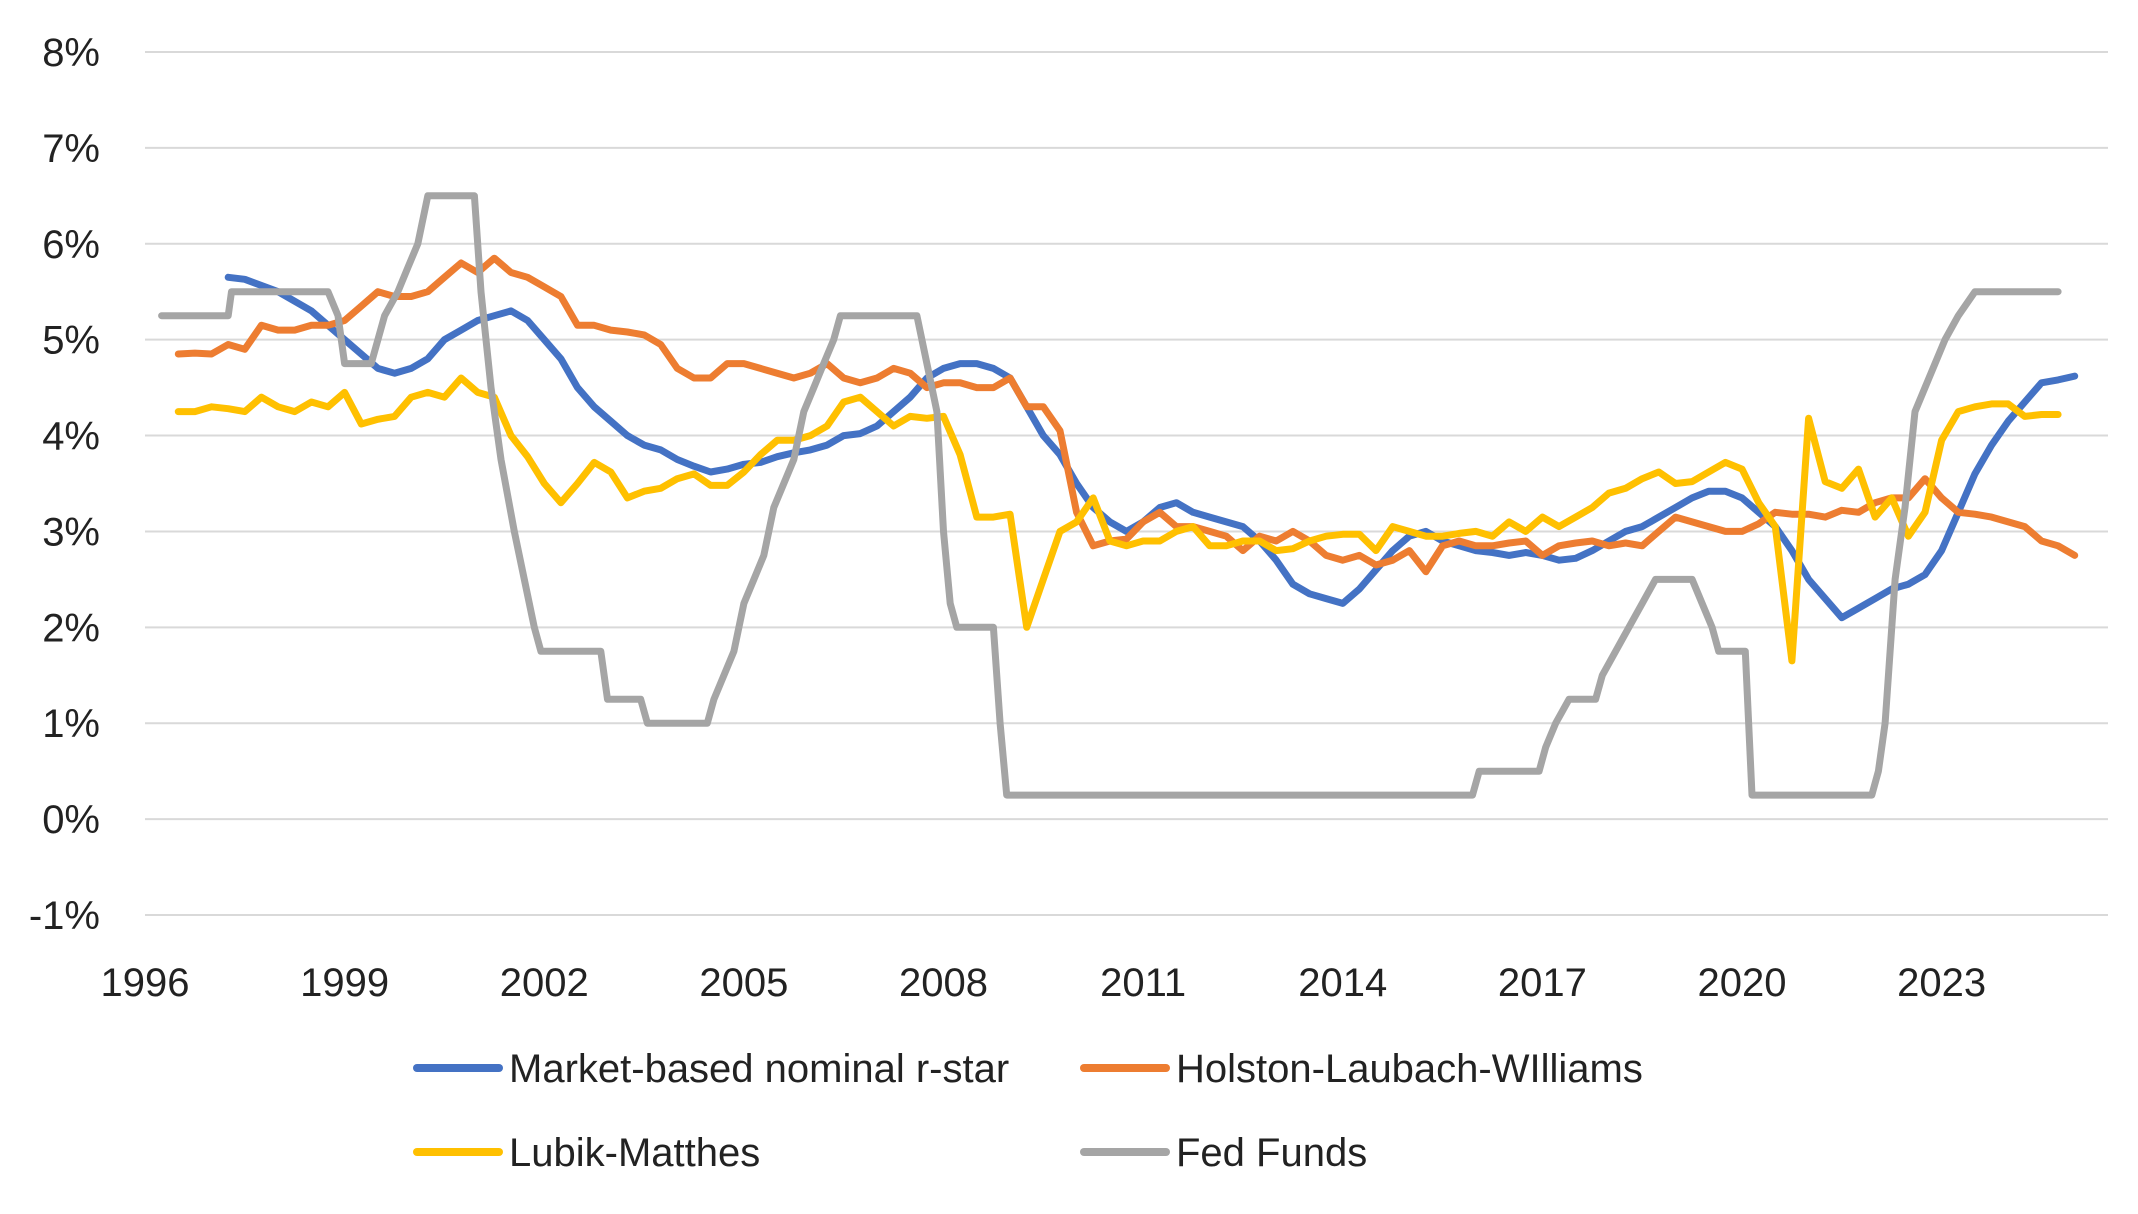 The image size is (2138, 1214). Describe the element at coordinates (743, 983) in the screenshot. I see `x-tick-label: 2005` at that location.